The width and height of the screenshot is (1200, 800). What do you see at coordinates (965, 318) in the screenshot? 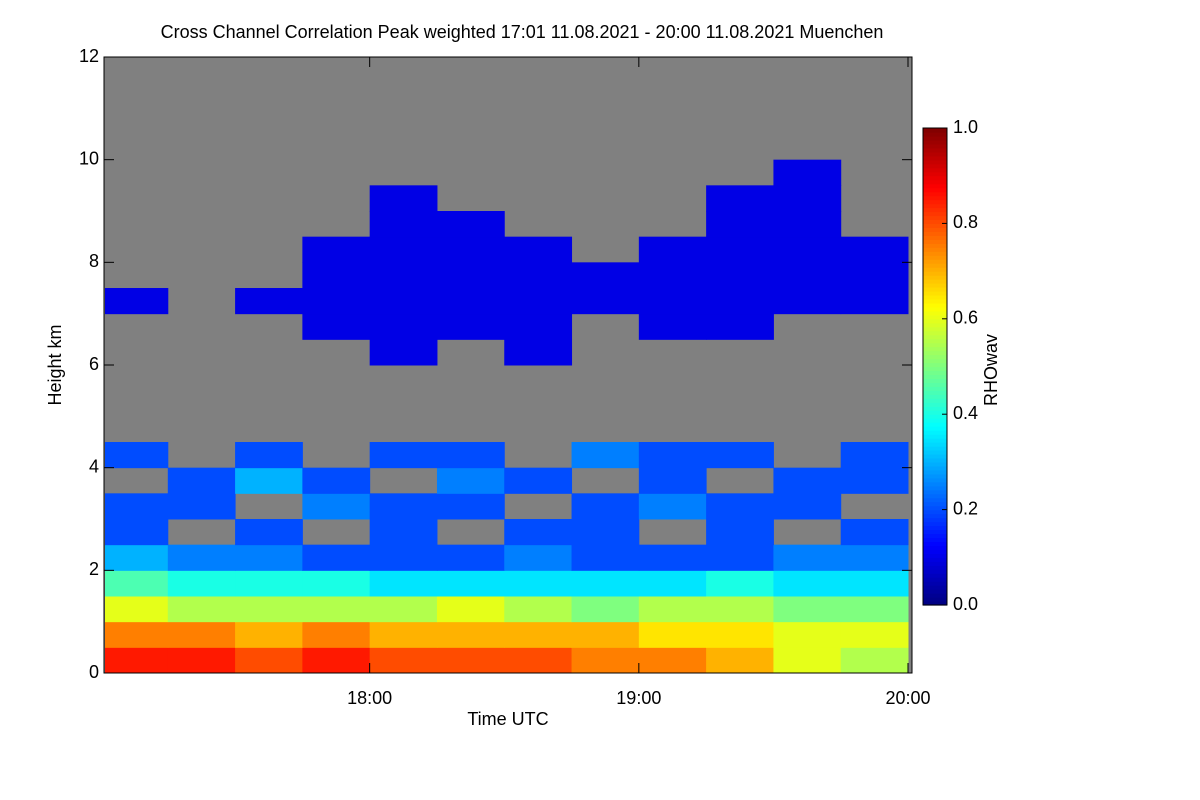
I see `colorbar-tick-label: 0.6` at bounding box center [965, 318].